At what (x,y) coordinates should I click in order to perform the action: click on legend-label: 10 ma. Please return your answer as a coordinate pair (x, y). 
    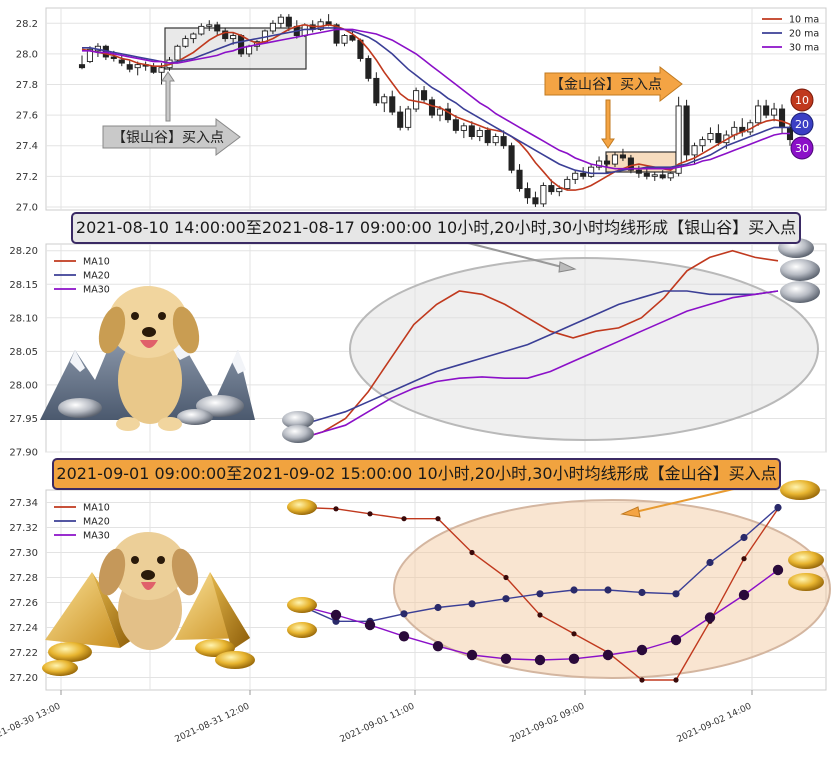
    Looking at the image, I should click on (804, 20).